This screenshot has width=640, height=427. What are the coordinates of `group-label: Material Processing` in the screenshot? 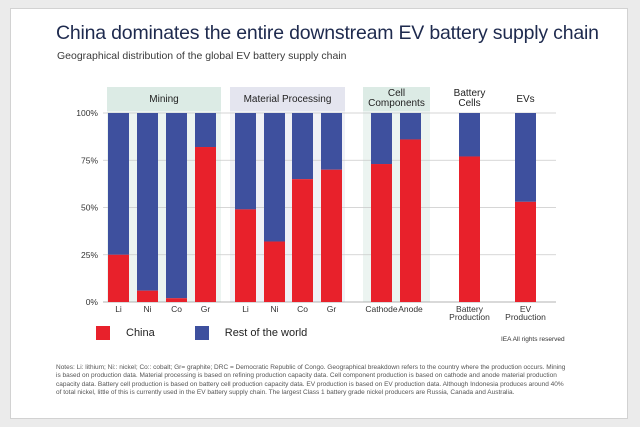 It's located at (288, 99).